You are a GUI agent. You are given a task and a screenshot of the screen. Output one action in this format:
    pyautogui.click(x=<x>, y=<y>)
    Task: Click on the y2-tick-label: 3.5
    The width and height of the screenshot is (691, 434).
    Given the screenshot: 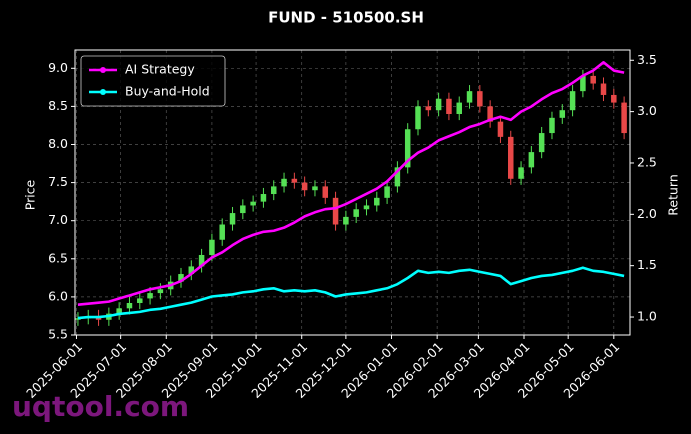 What is the action you would take?
    pyautogui.click(x=647, y=59)
    